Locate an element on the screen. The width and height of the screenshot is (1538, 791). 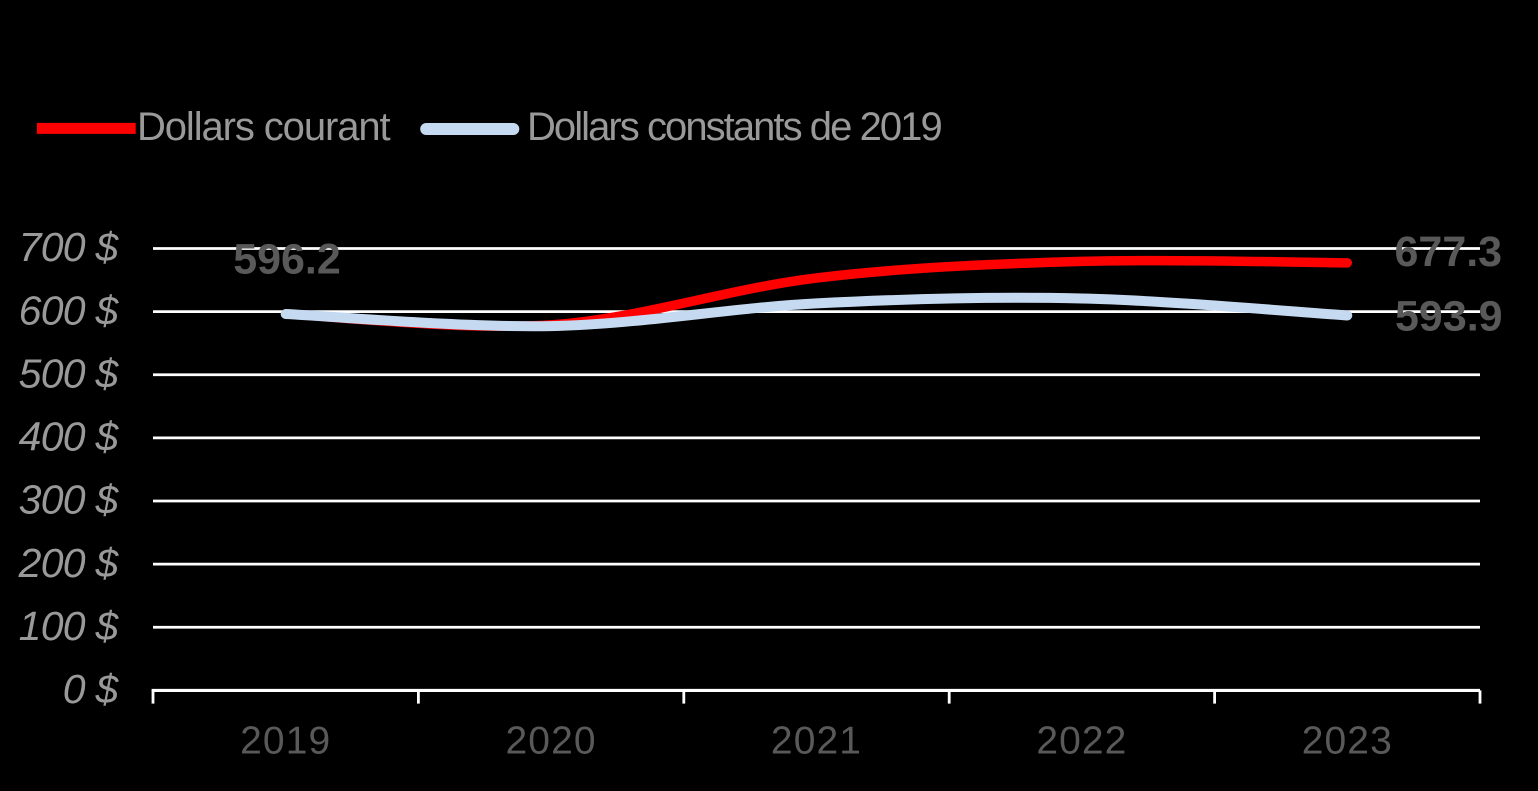
svg-text: 600 $ is located at coordinates (69, 310).